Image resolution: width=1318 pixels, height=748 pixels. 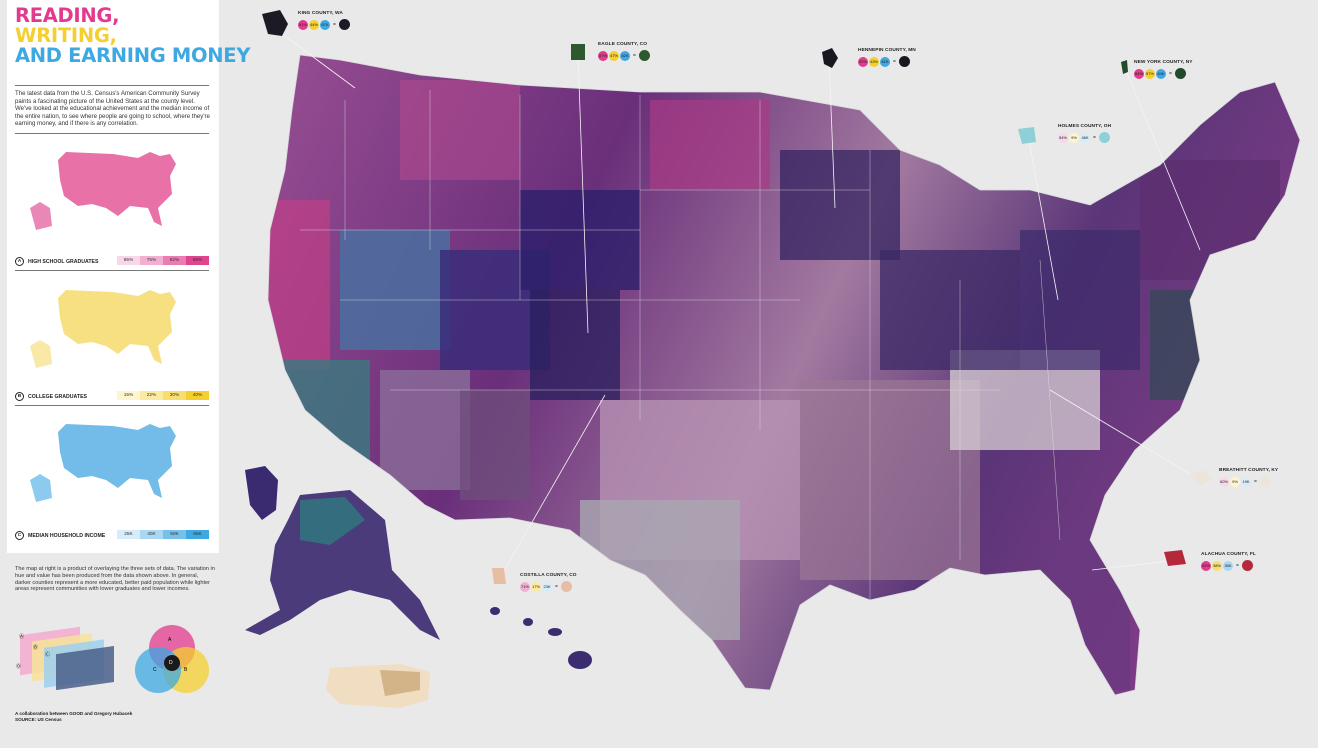 What do you see at coordinates (38, 719) in the screenshot?
I see `source-line: SOURCE: US Census` at bounding box center [38, 719].